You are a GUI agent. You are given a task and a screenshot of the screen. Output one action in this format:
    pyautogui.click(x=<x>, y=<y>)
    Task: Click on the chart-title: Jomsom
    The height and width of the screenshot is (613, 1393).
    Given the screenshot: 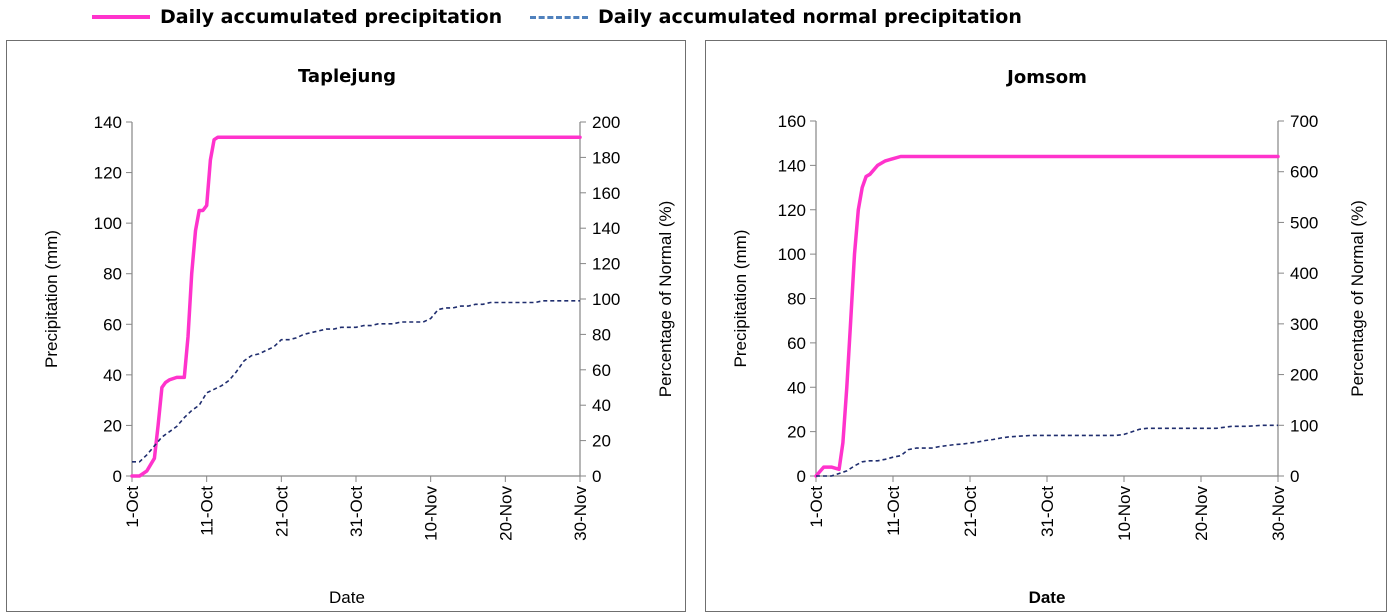 What is the action you would take?
    pyautogui.click(x=1046, y=77)
    